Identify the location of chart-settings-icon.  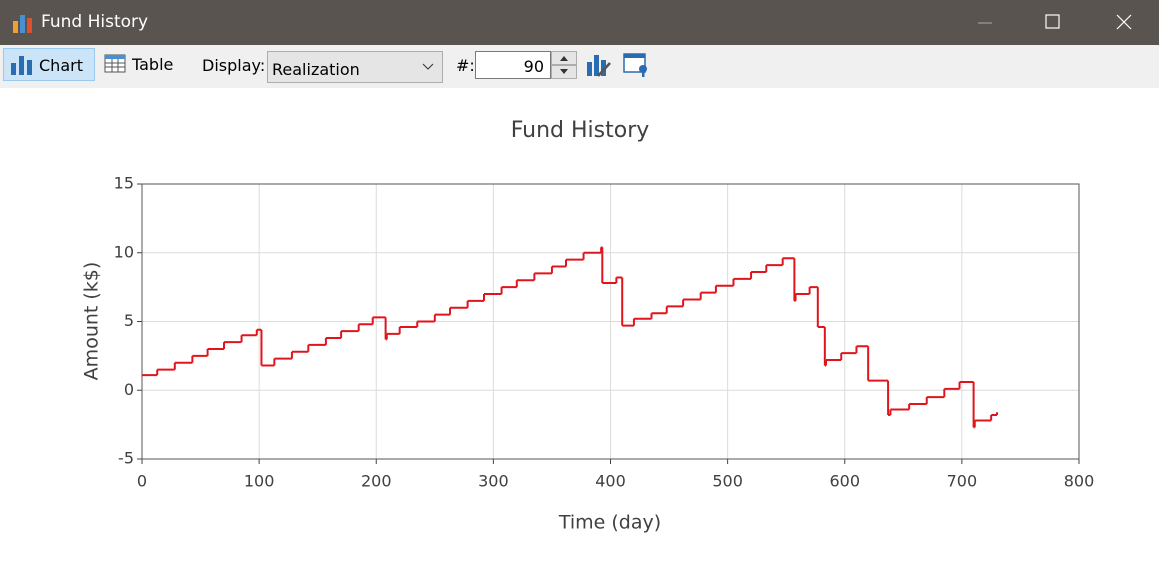
(599, 65).